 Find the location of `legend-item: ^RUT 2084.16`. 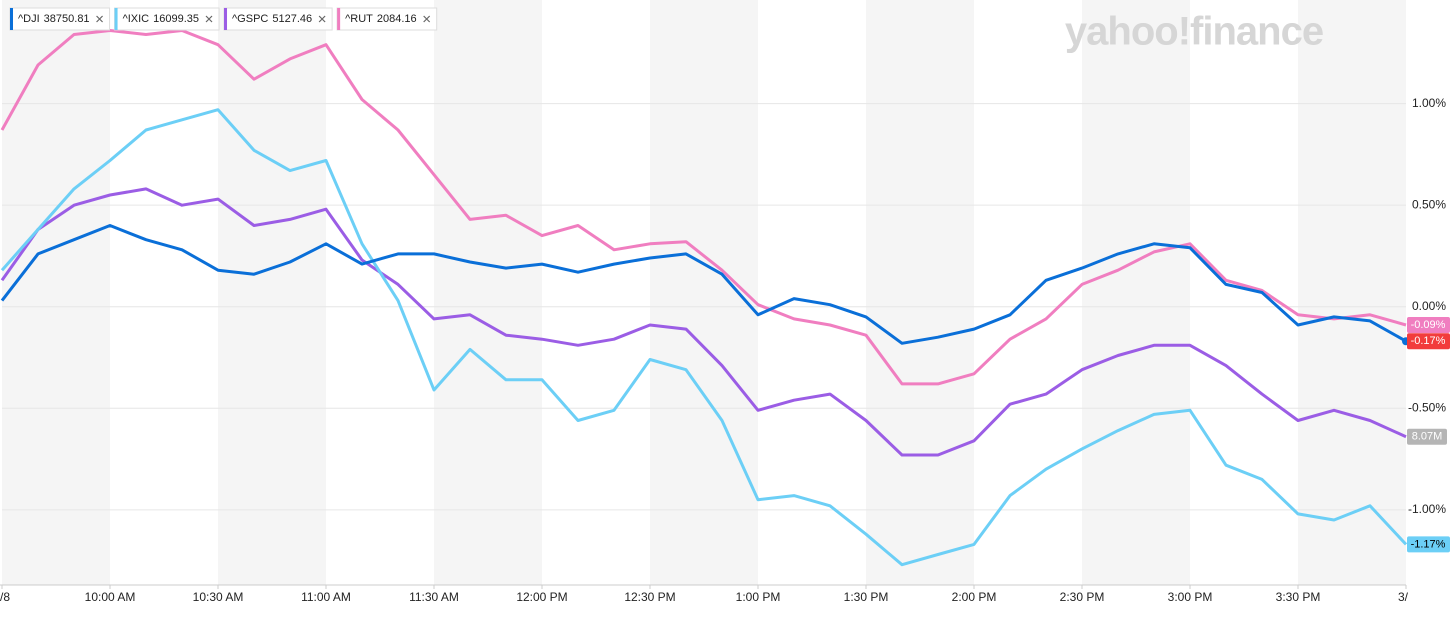

legend-item: ^RUT 2084.16 is located at coordinates (387, 19).